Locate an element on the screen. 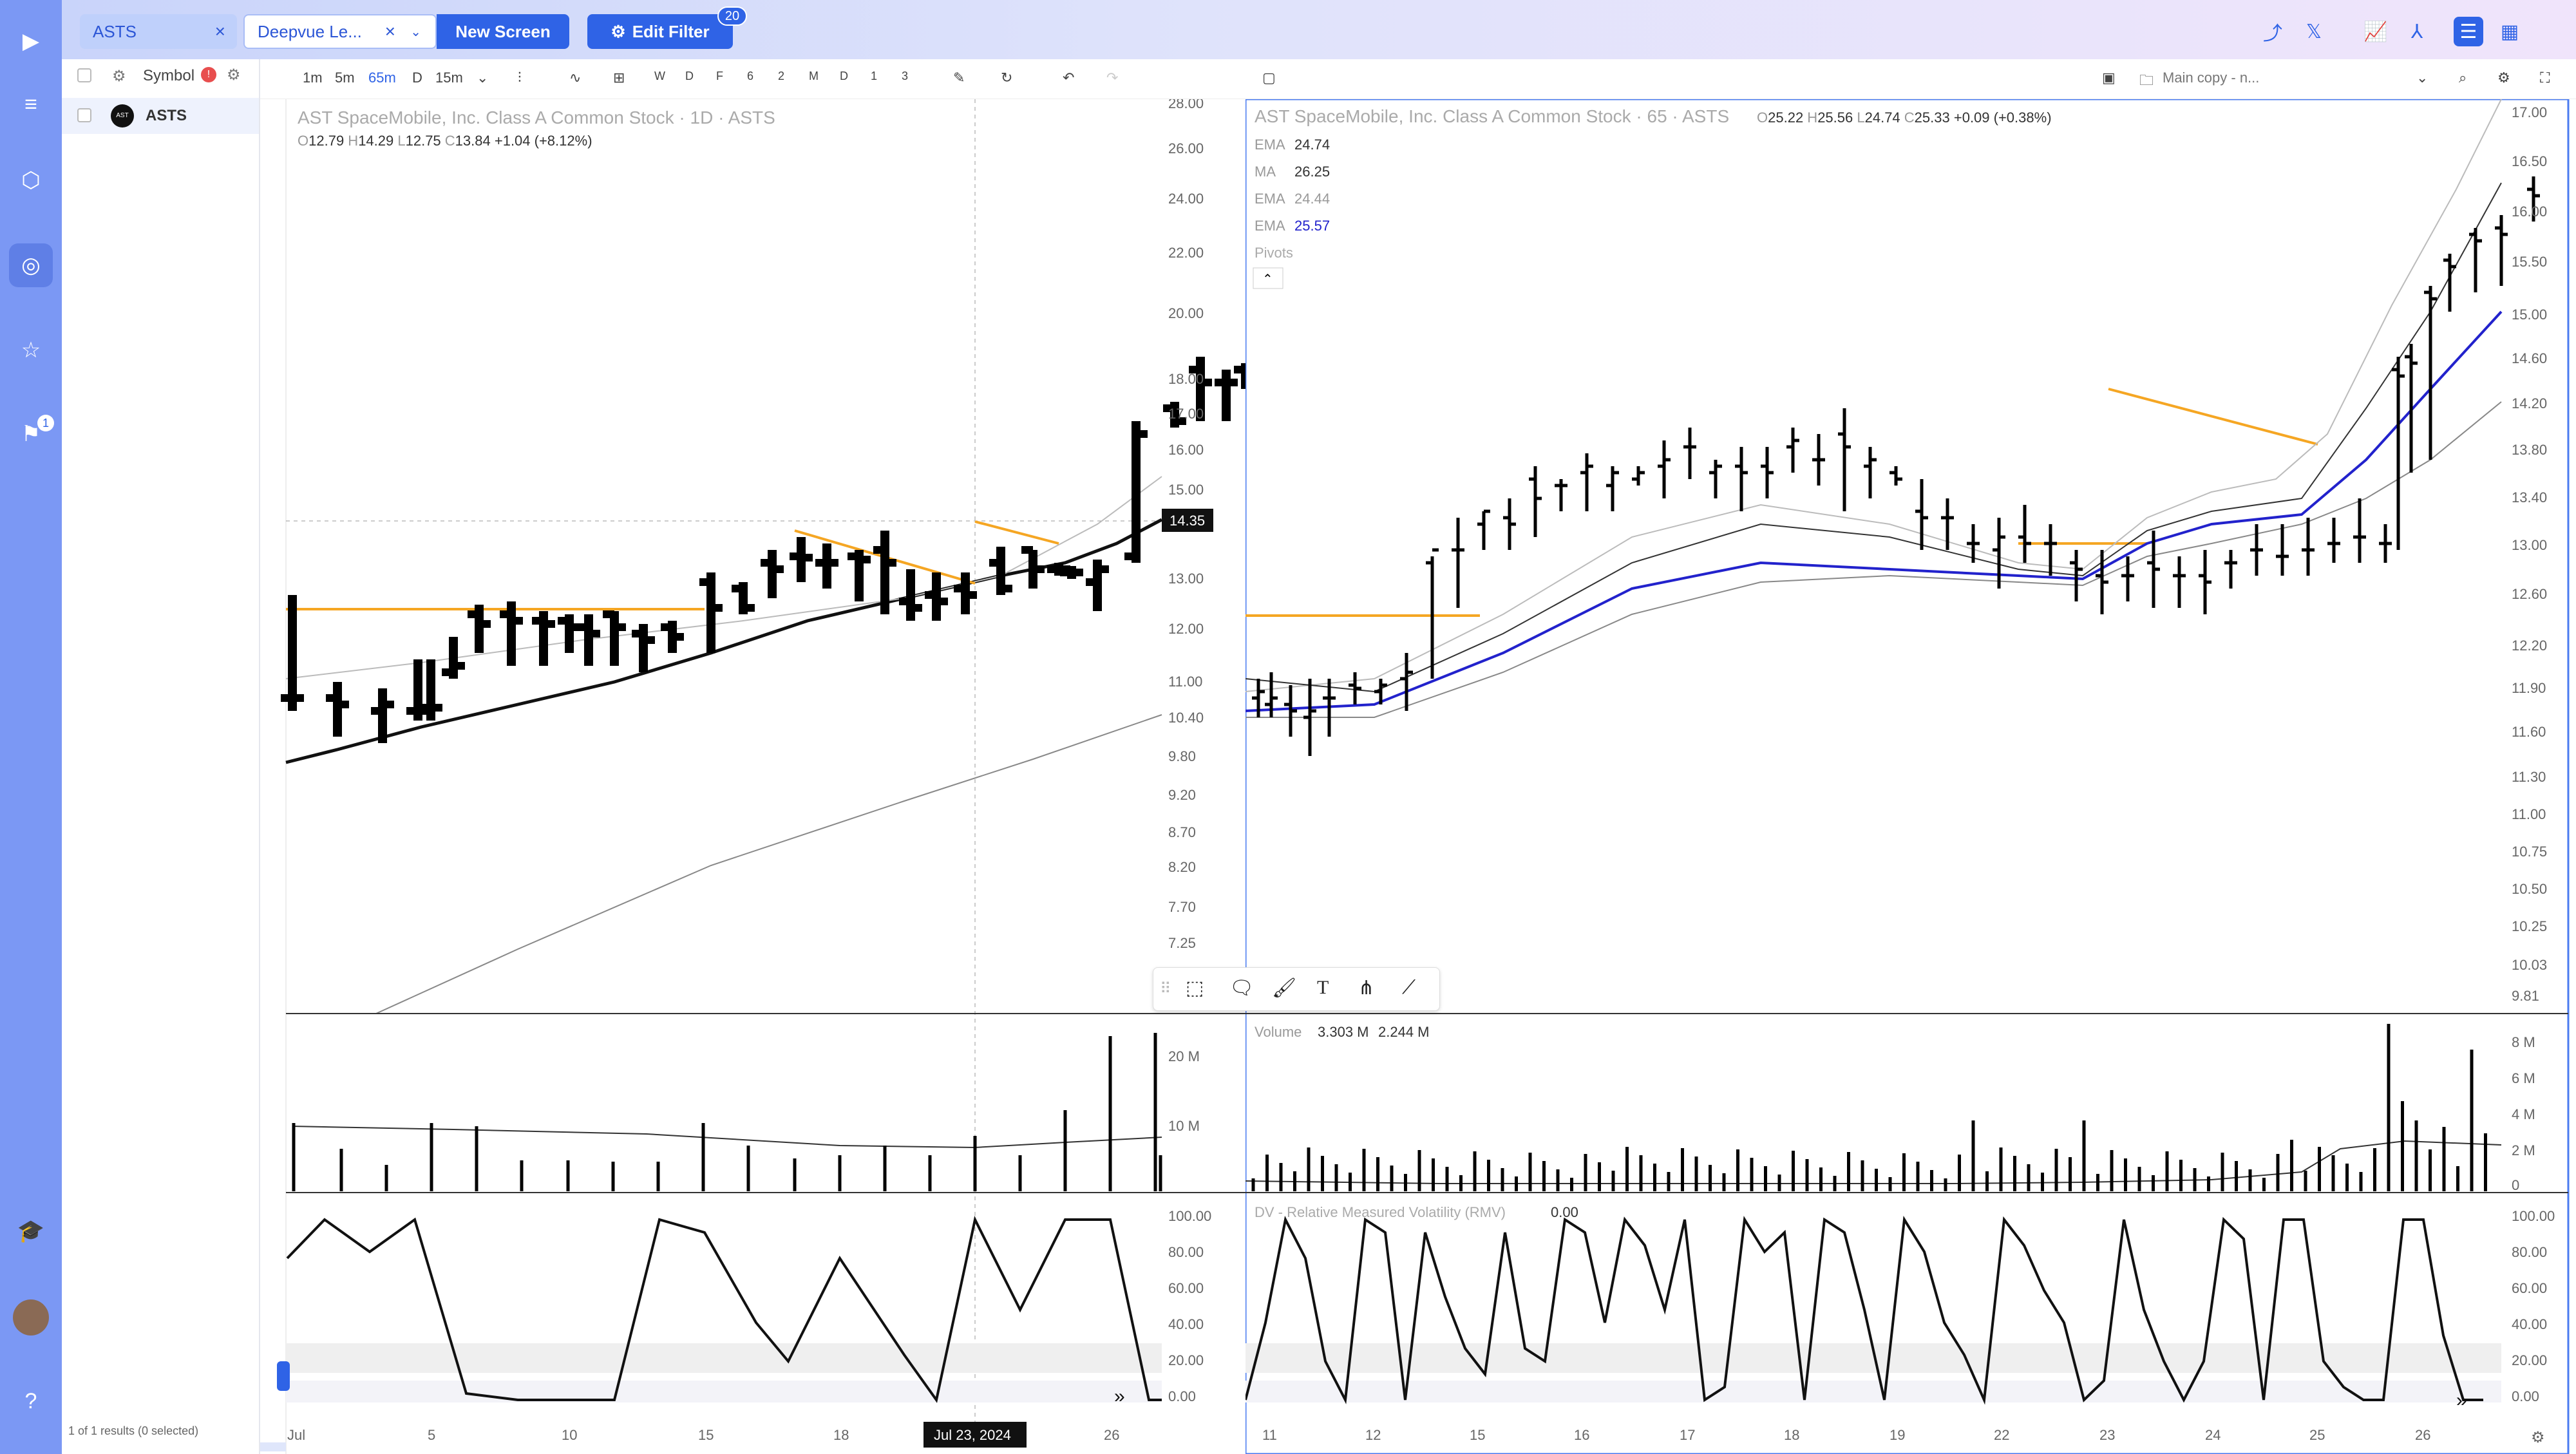 The image size is (2576, 1454). tab-deepvue: Deepvue Le... × ⌄ is located at coordinates (340, 31).